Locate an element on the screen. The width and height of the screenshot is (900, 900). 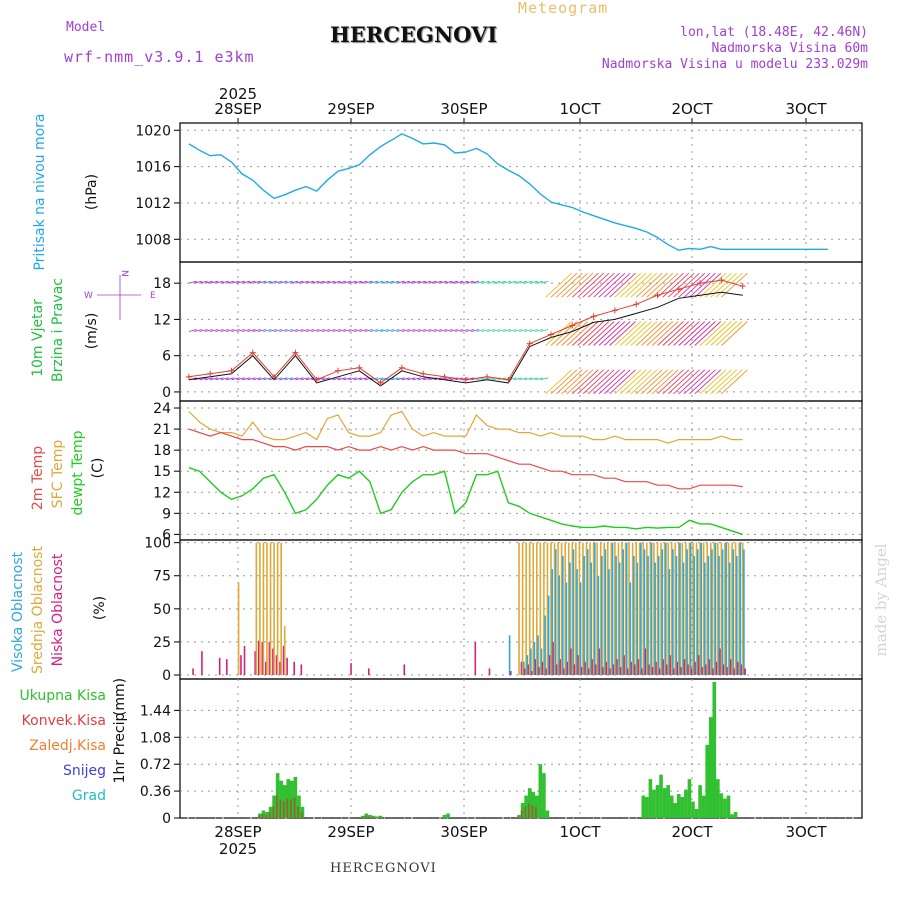
precip-ylabel: 1hr Precip is located at coordinates (120, 748).